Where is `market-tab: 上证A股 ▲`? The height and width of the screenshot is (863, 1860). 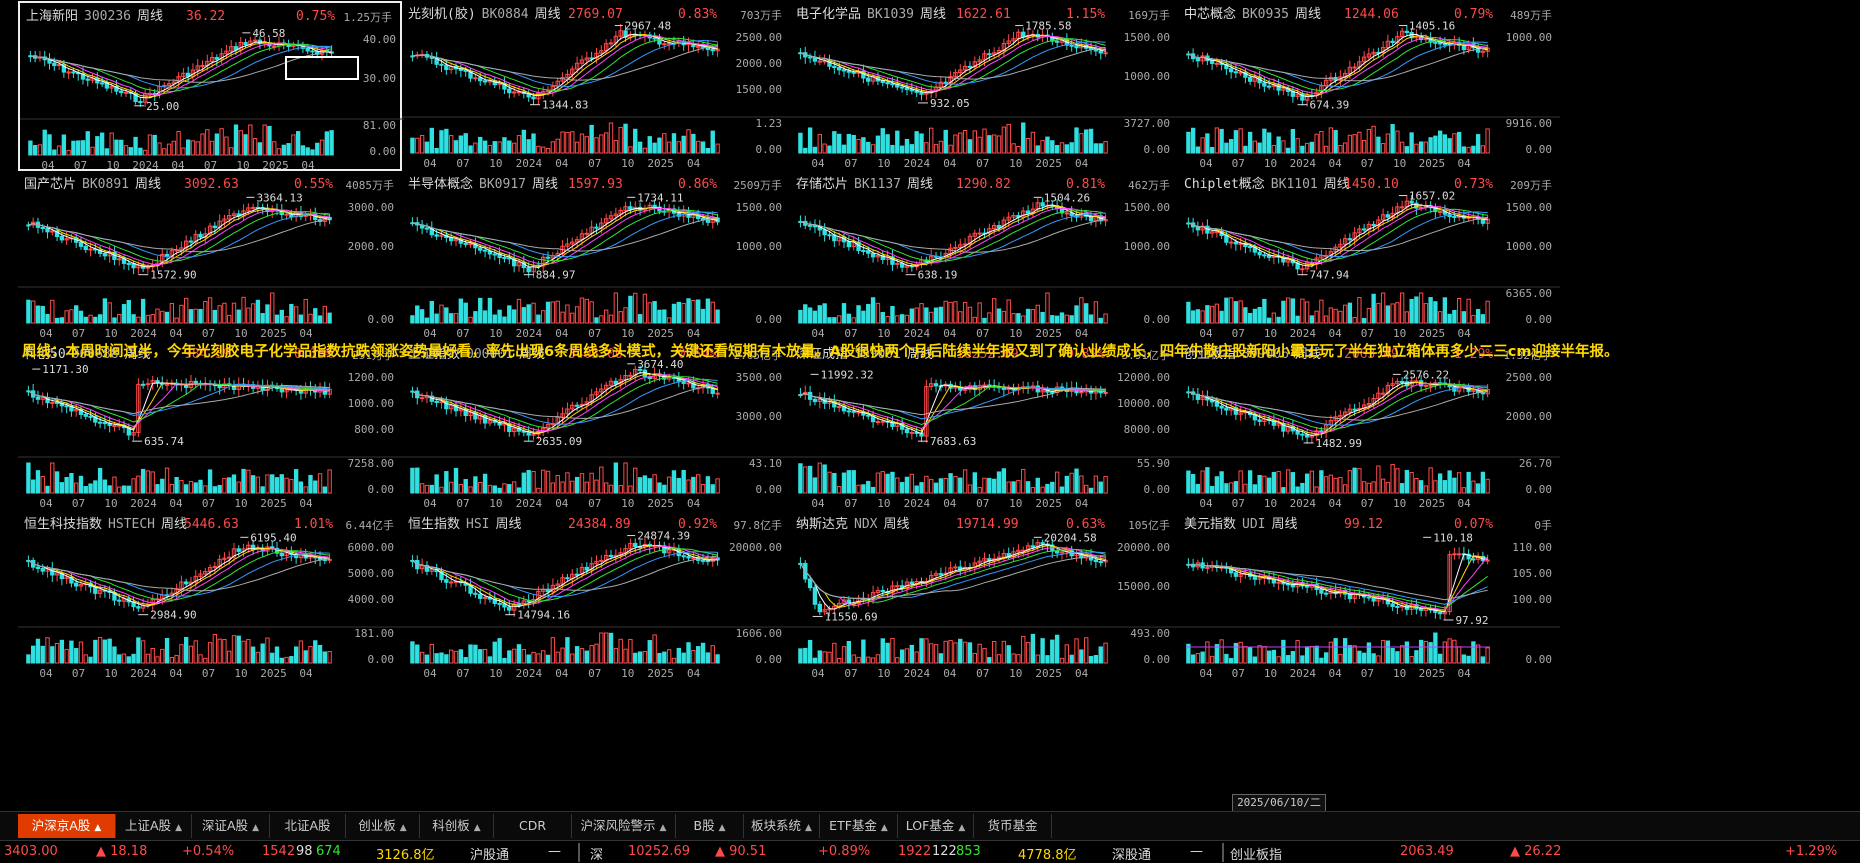 market-tab: 上证A股 ▲ is located at coordinates (154, 826).